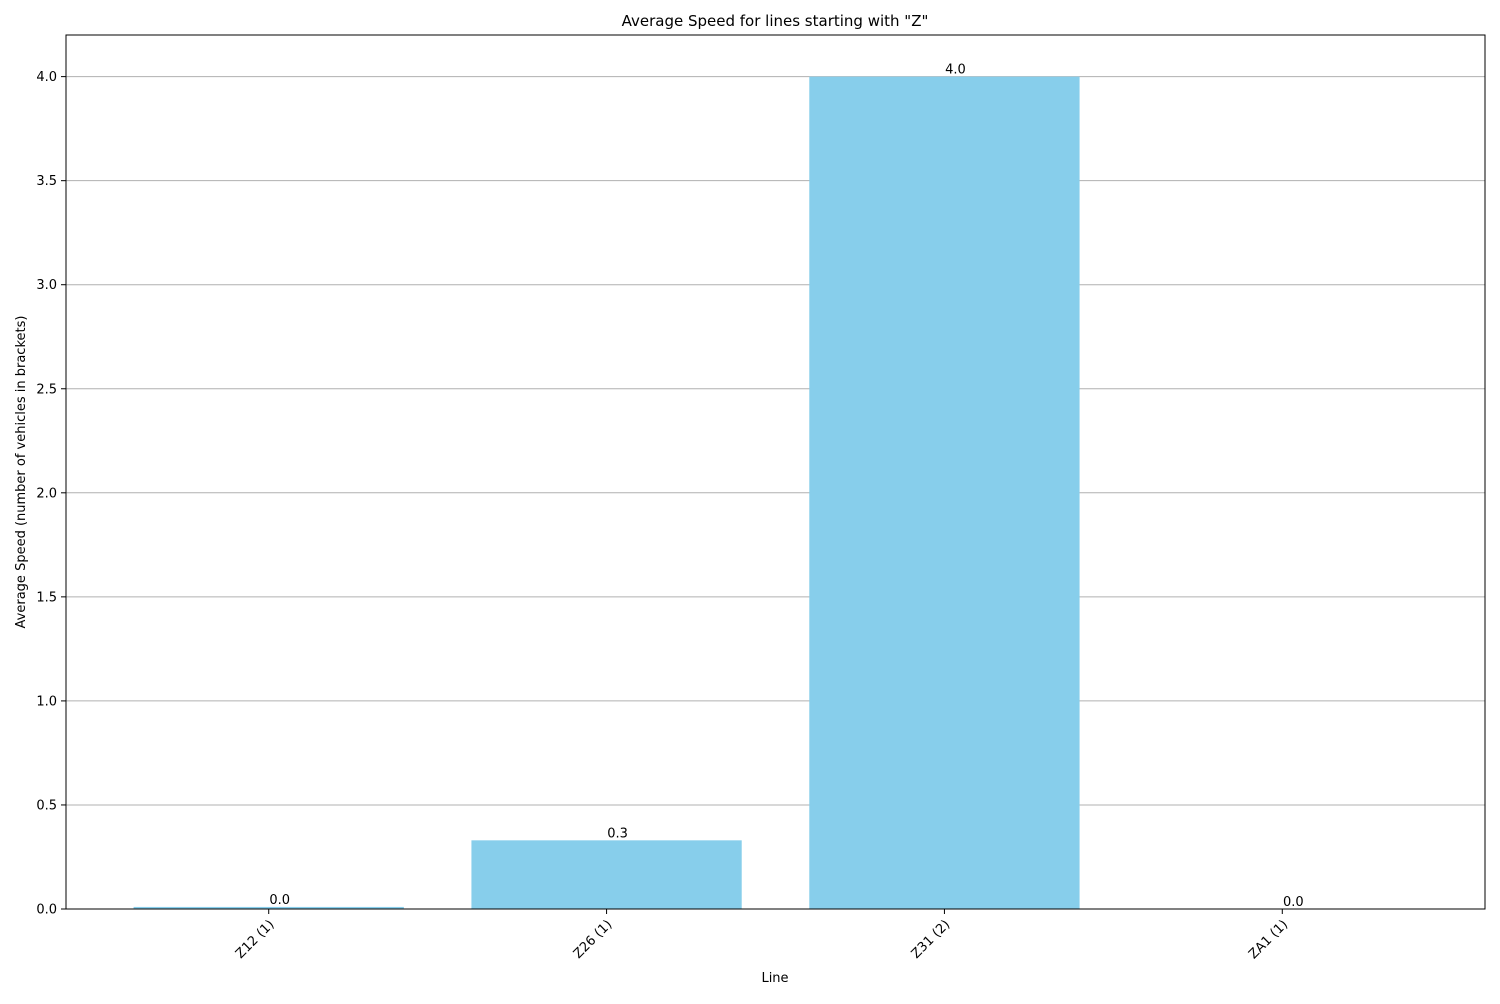  I want to click on y-tick-label: 0.0, so click(46, 910).